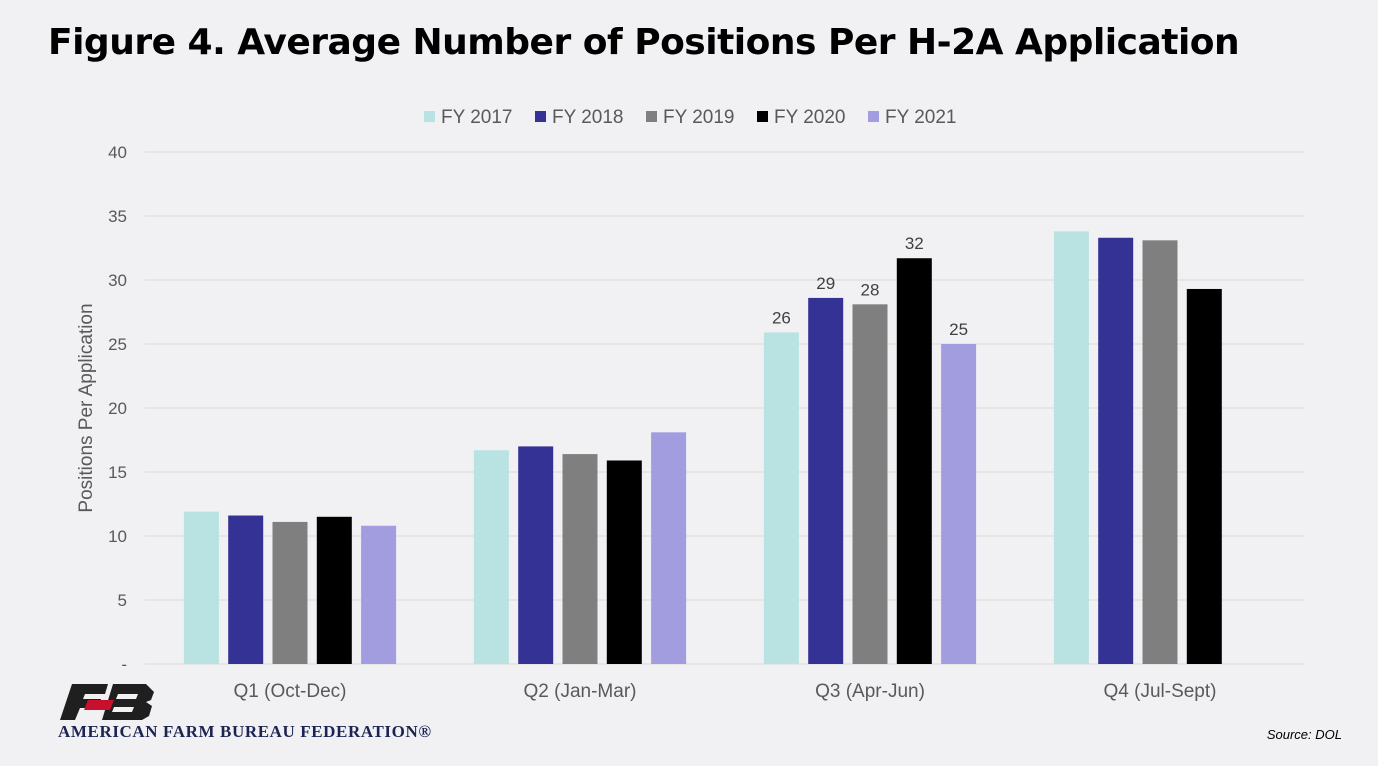  What do you see at coordinates (117, 536) in the screenshot?
I see `y-tick-label: 10` at bounding box center [117, 536].